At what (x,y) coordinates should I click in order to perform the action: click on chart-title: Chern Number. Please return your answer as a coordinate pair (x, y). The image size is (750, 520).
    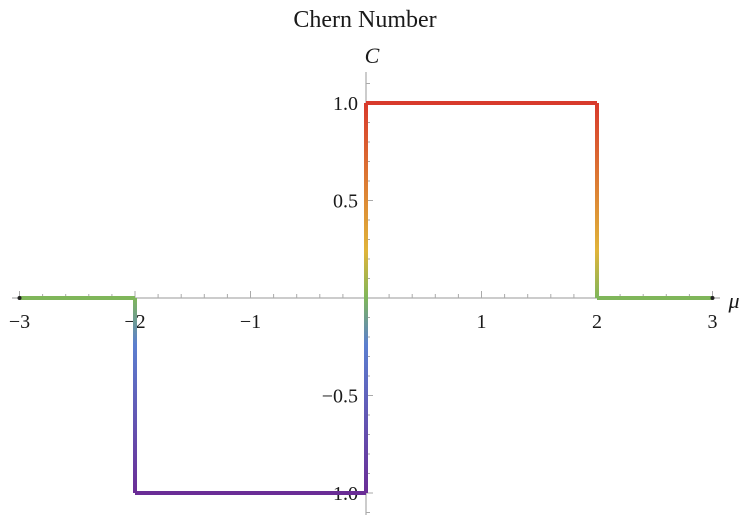
    Looking at the image, I should click on (364, 20).